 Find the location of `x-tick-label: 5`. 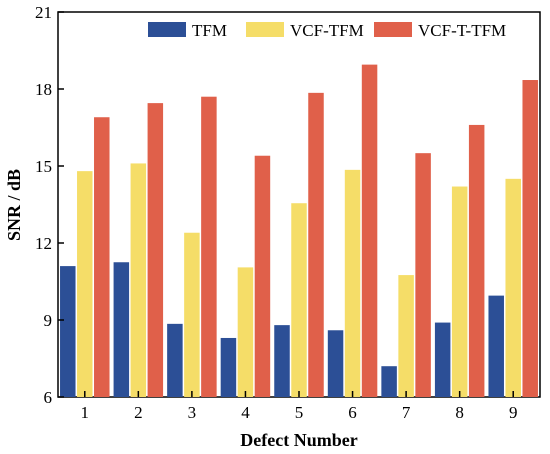

x-tick-label: 5 is located at coordinates (299, 412).